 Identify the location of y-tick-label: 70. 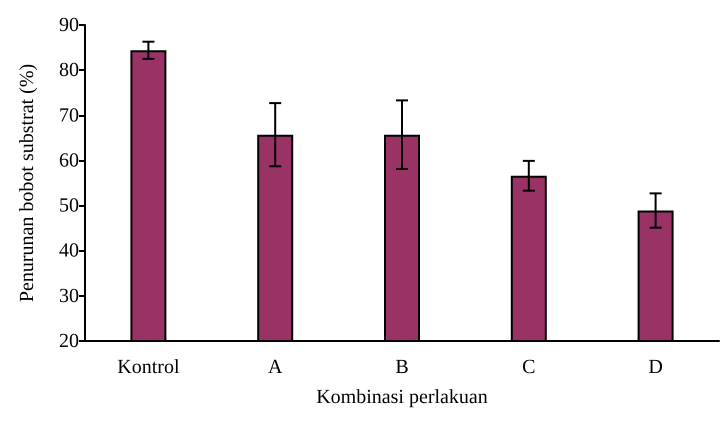
(69, 115).